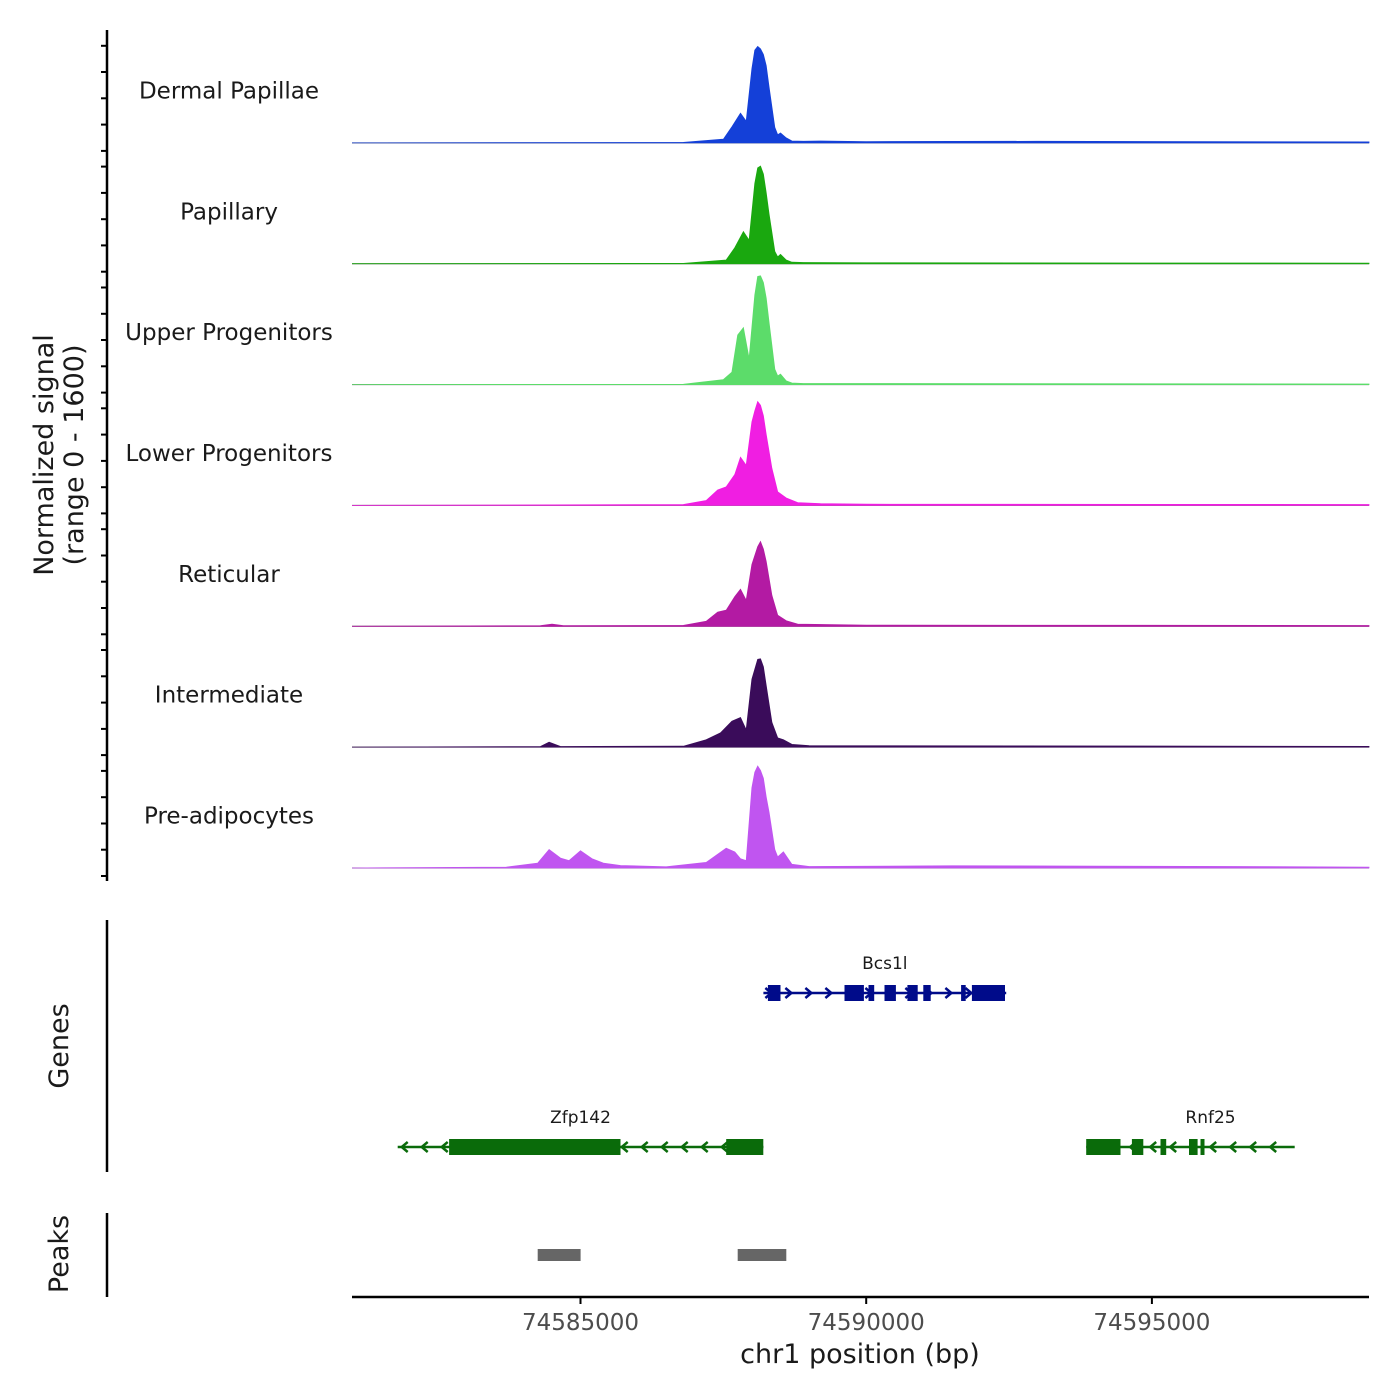 Image resolution: width=1400 pixels, height=1400 pixels. Describe the element at coordinates (229, 454) in the screenshot. I see `track-label-lower-progenitors: Lower Progenitors` at that location.